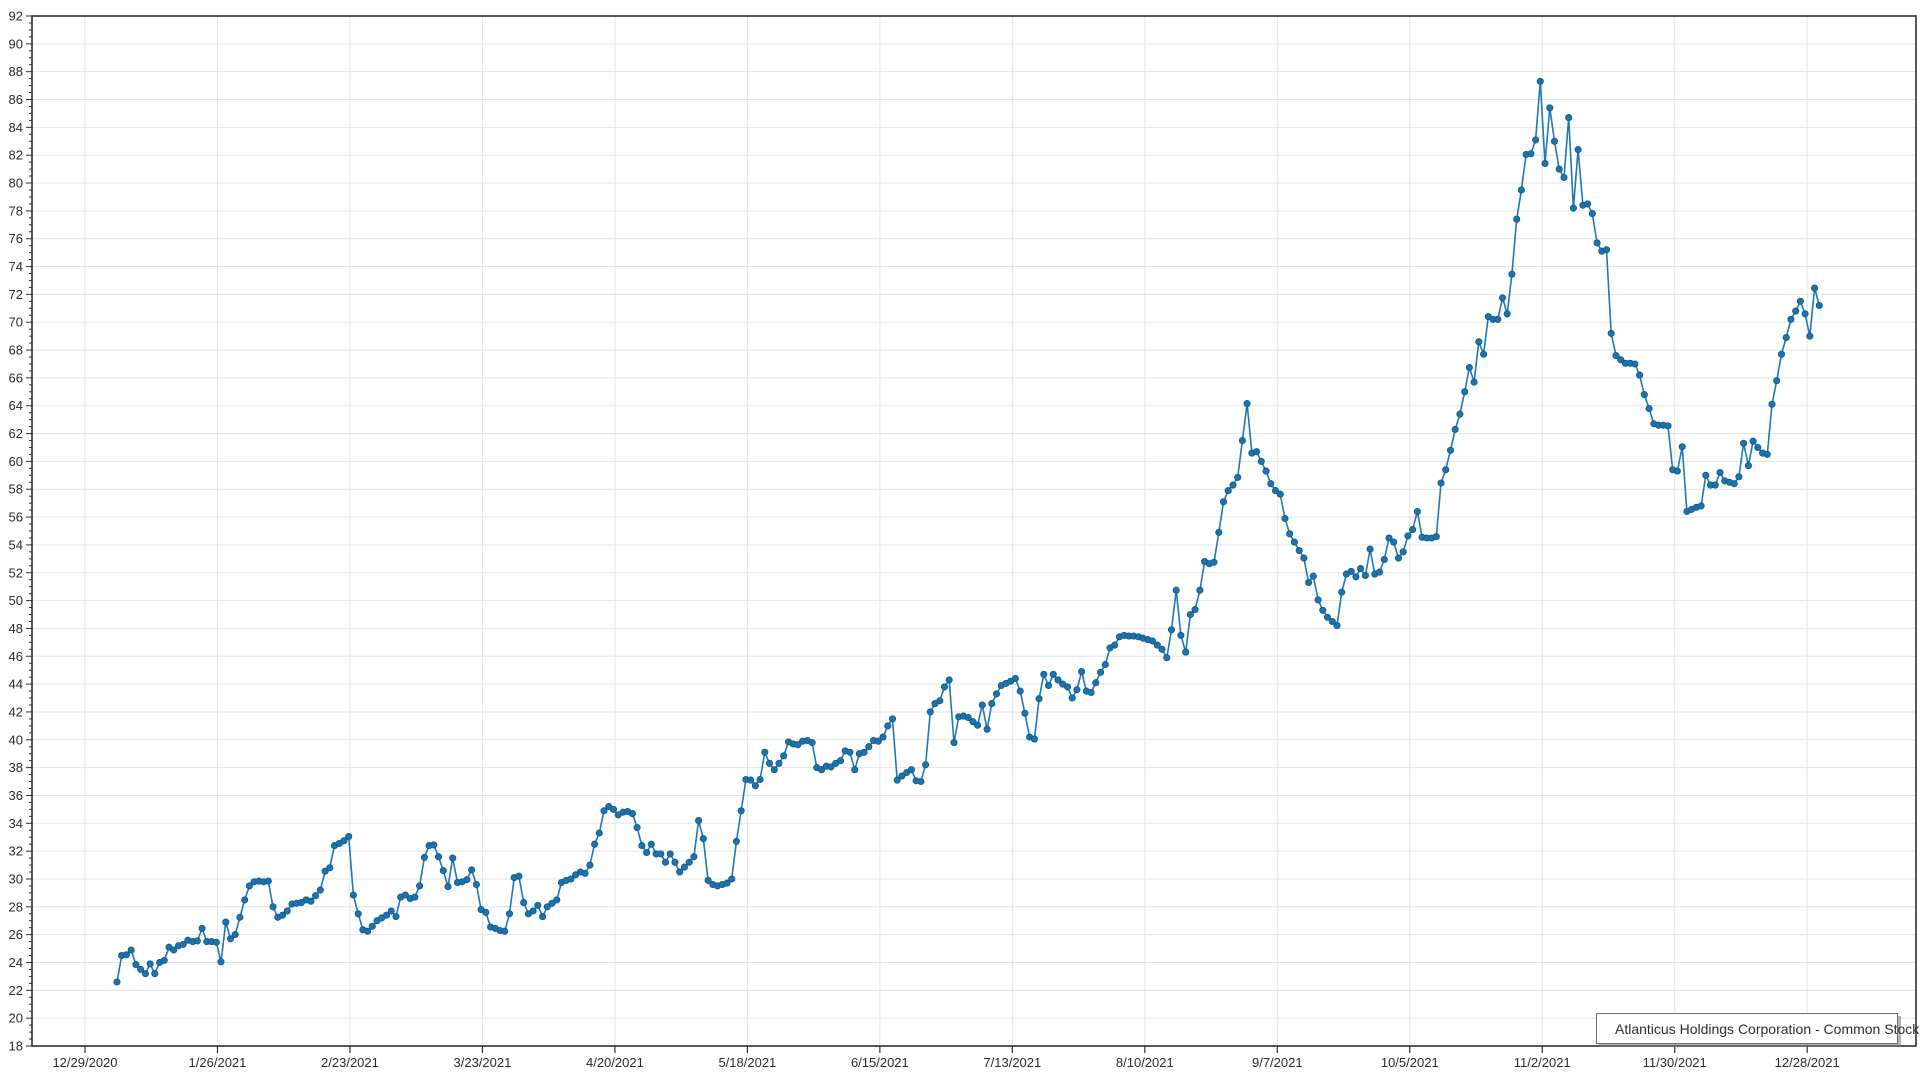 The image size is (1920, 1080). I want to click on y-axis-label: 28, so click(16, 906).